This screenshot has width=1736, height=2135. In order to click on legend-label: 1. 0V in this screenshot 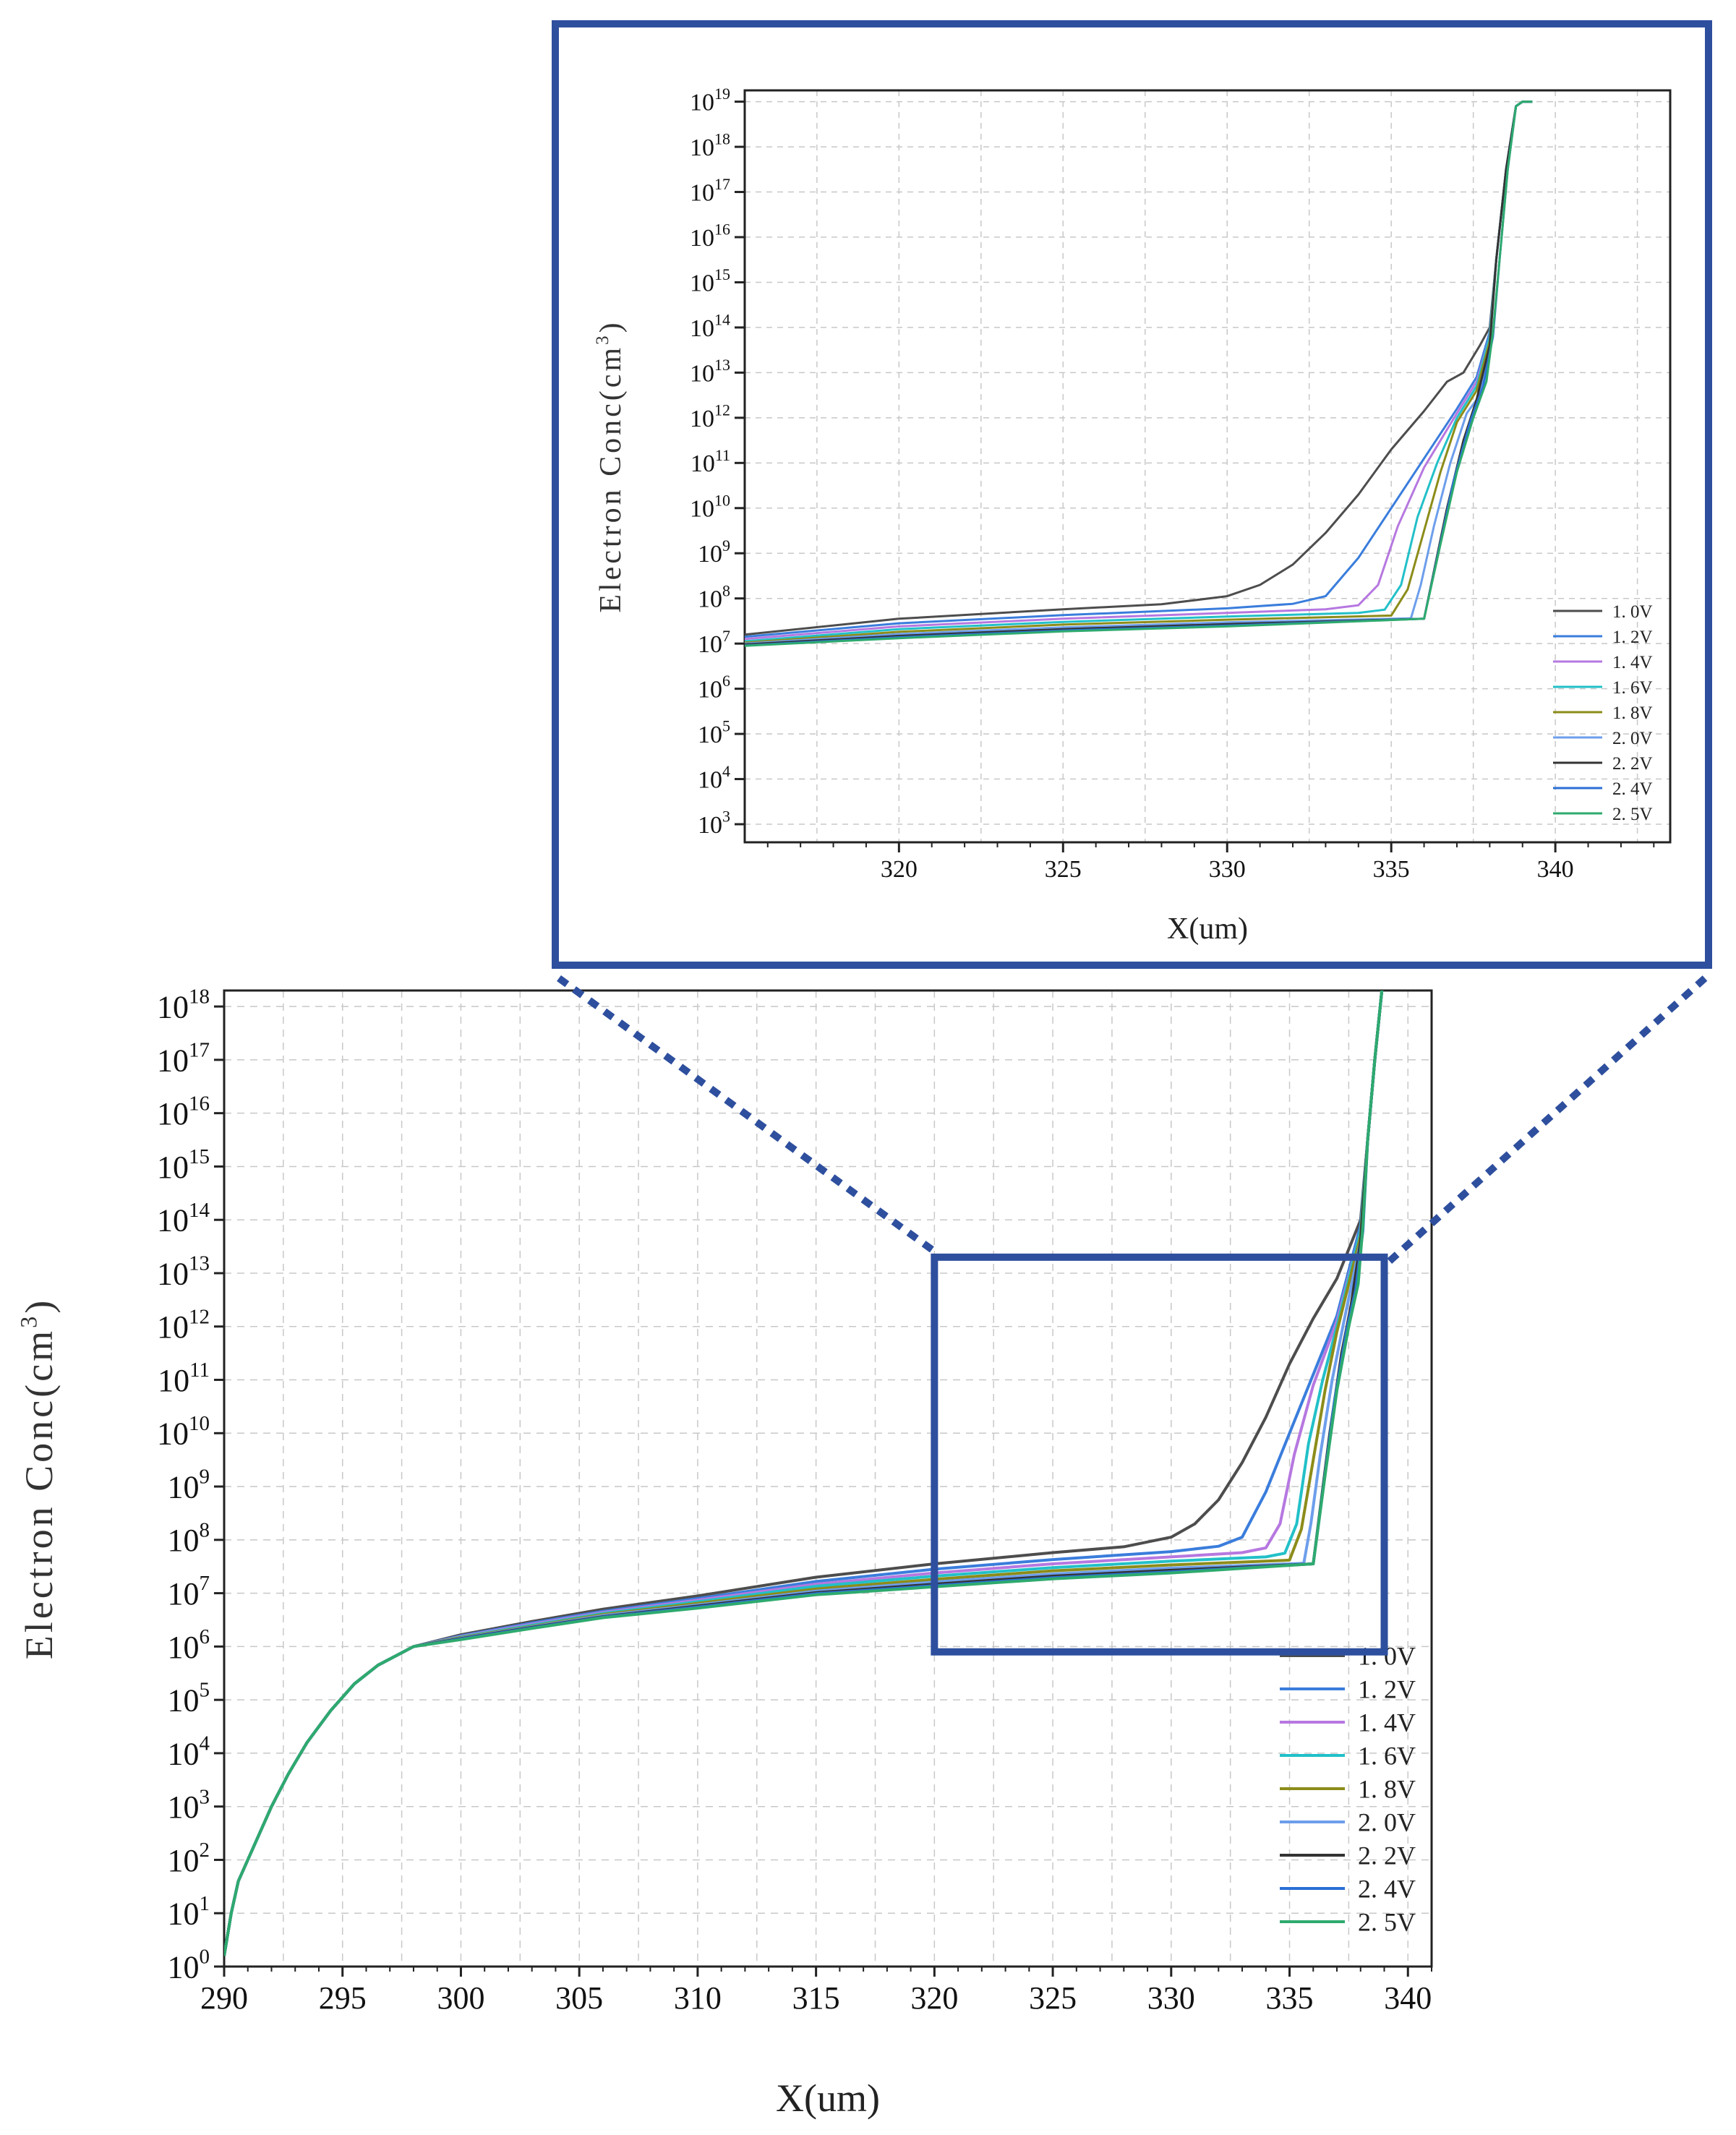, I will do `click(1632, 612)`.